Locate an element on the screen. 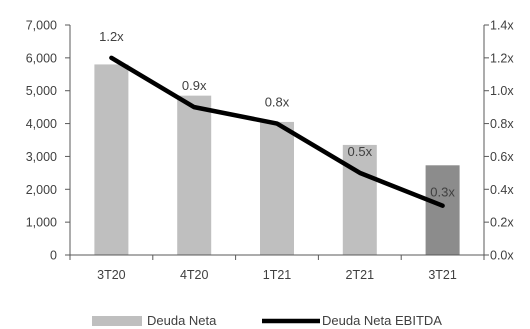  left-tick-label: 5,000 is located at coordinates (41, 91).